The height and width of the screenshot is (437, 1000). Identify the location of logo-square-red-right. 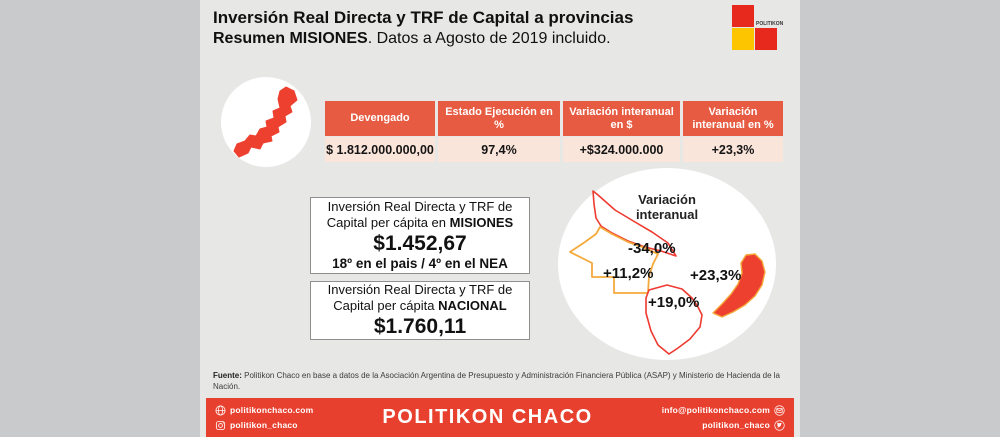
(766, 39).